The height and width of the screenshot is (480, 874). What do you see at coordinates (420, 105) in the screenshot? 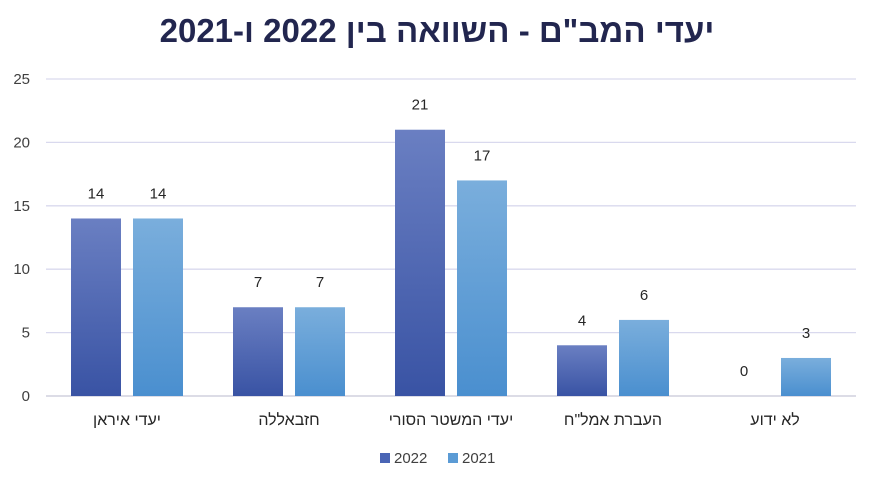
I see `data-label: 21` at bounding box center [420, 105].